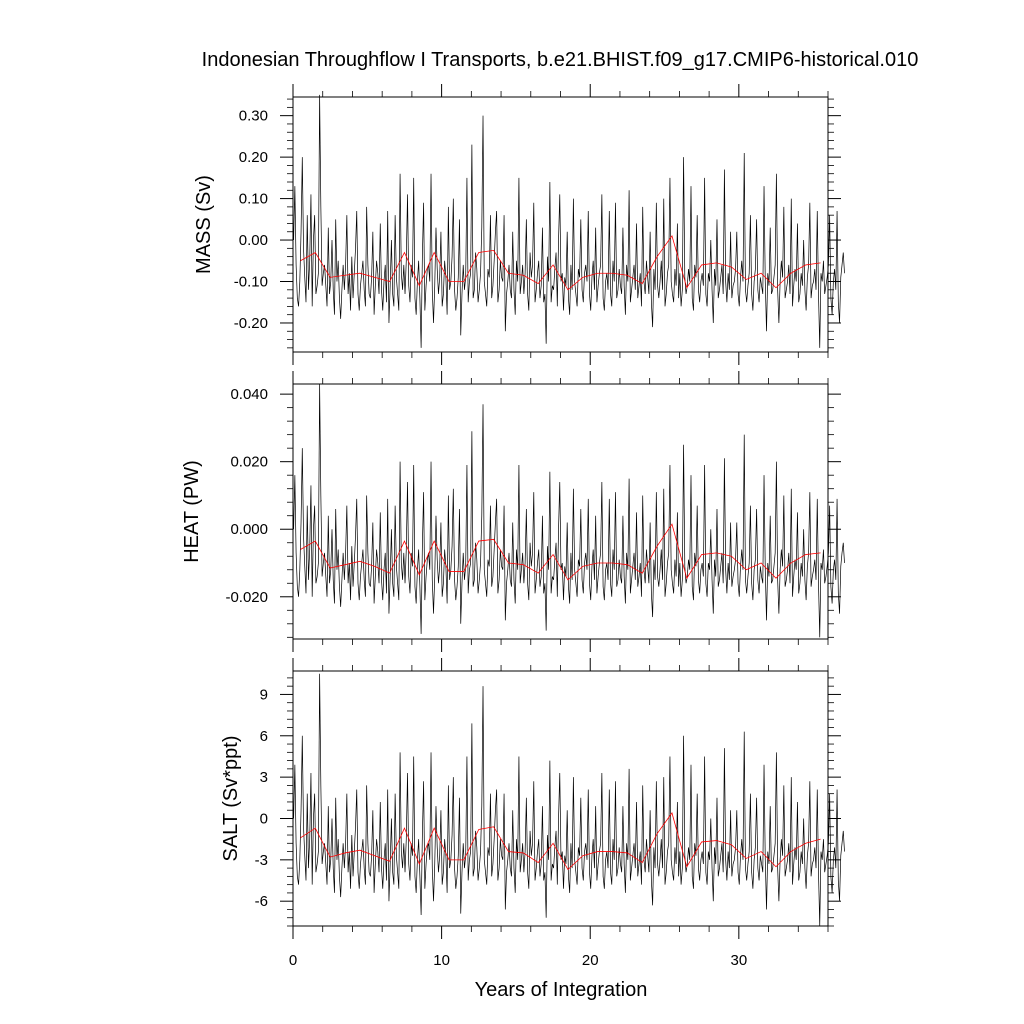 The height and width of the screenshot is (1024, 1024). What do you see at coordinates (569, 221) in the screenshot?
I see `mass-monthly-line` at bounding box center [569, 221].